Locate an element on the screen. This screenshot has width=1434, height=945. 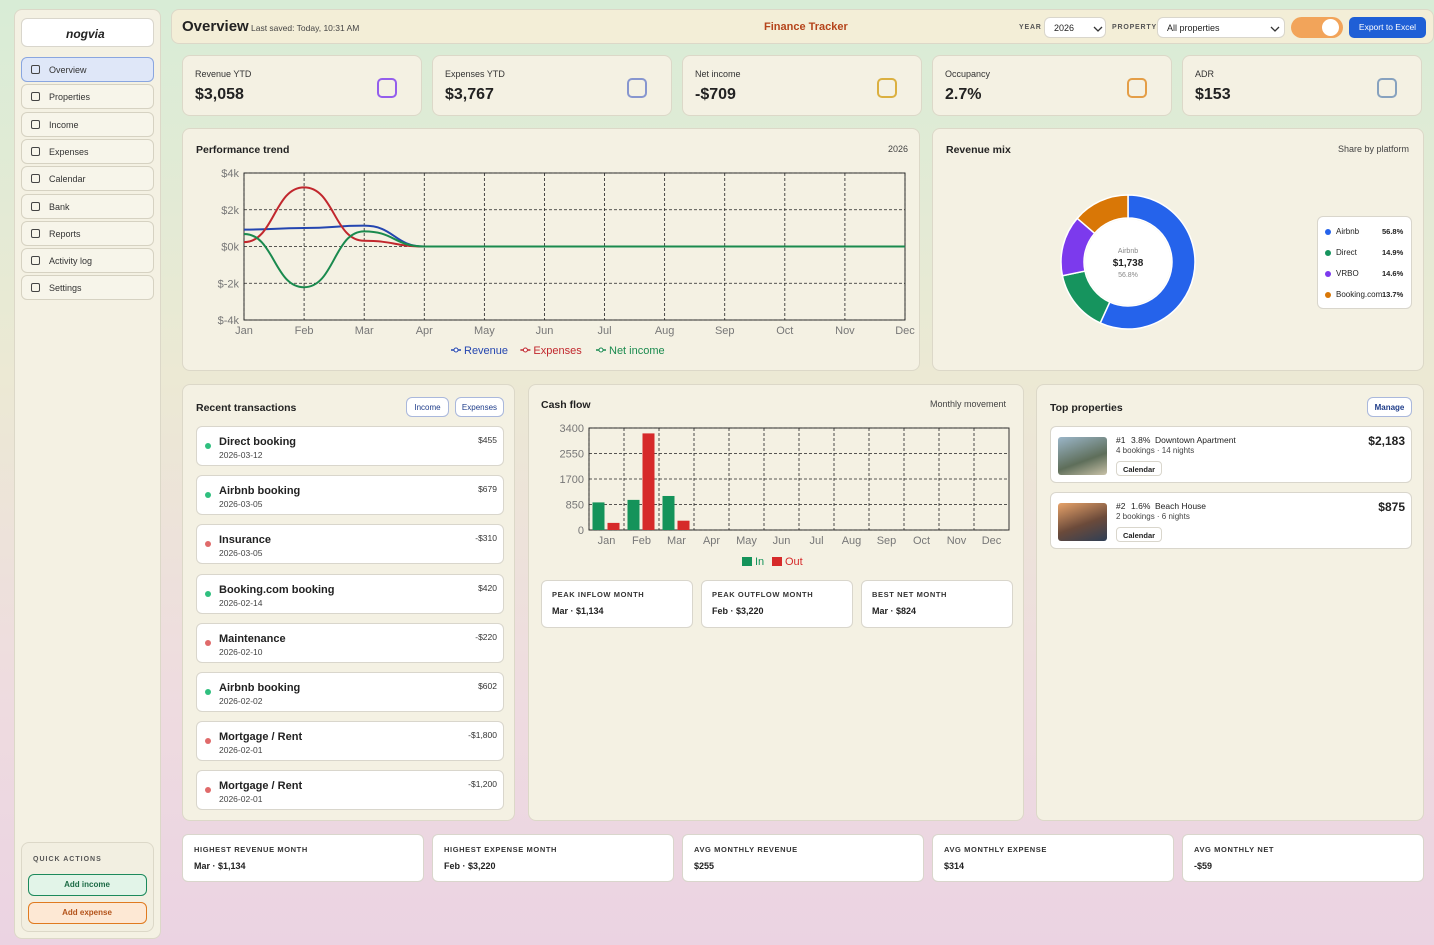
transaction-amount: $420 is located at coordinates (487, 587).